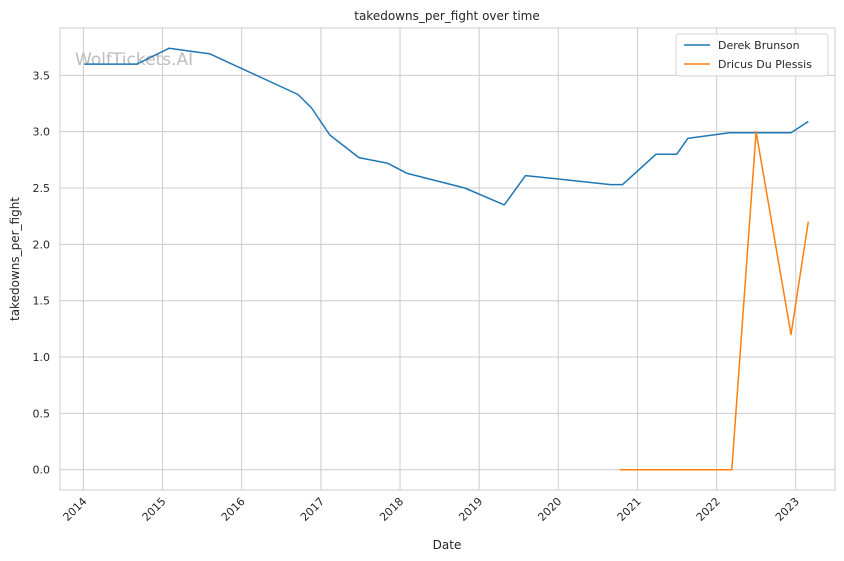 The height and width of the screenshot is (561, 844). Describe the element at coordinates (714, 300) in the screenshot. I see `series-line-dricus-du-plessis` at that location.